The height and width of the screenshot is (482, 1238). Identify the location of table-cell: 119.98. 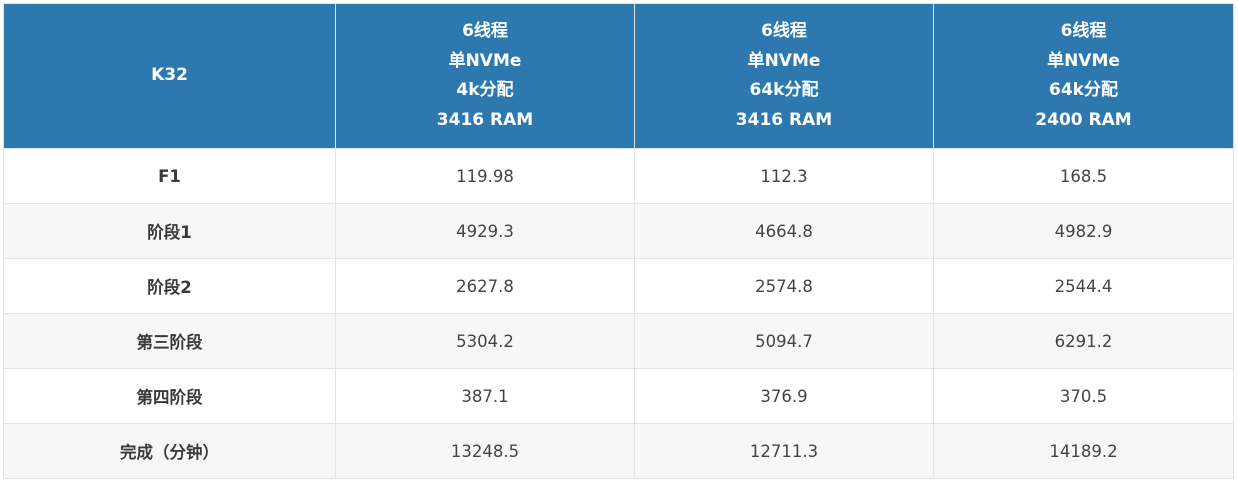
(485, 176).